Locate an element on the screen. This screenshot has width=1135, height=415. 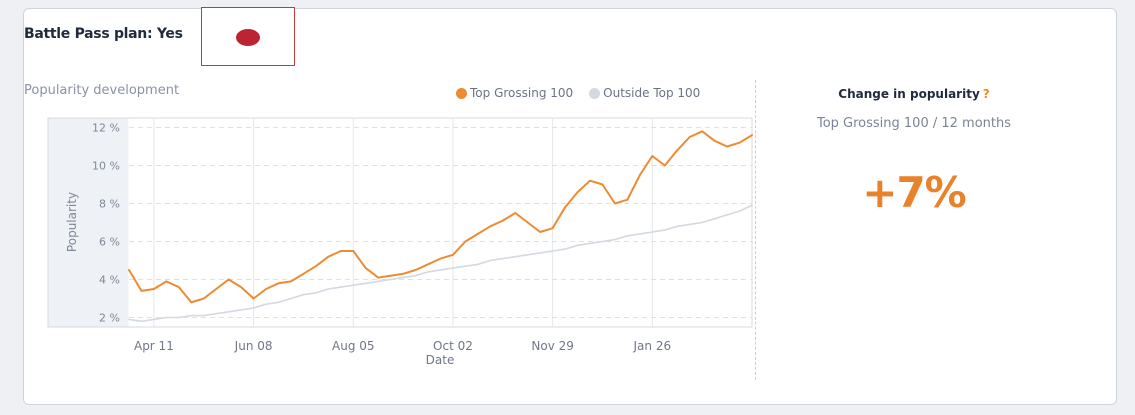
legend-item-outside-top: Outside Top 100 is located at coordinates (644, 93).